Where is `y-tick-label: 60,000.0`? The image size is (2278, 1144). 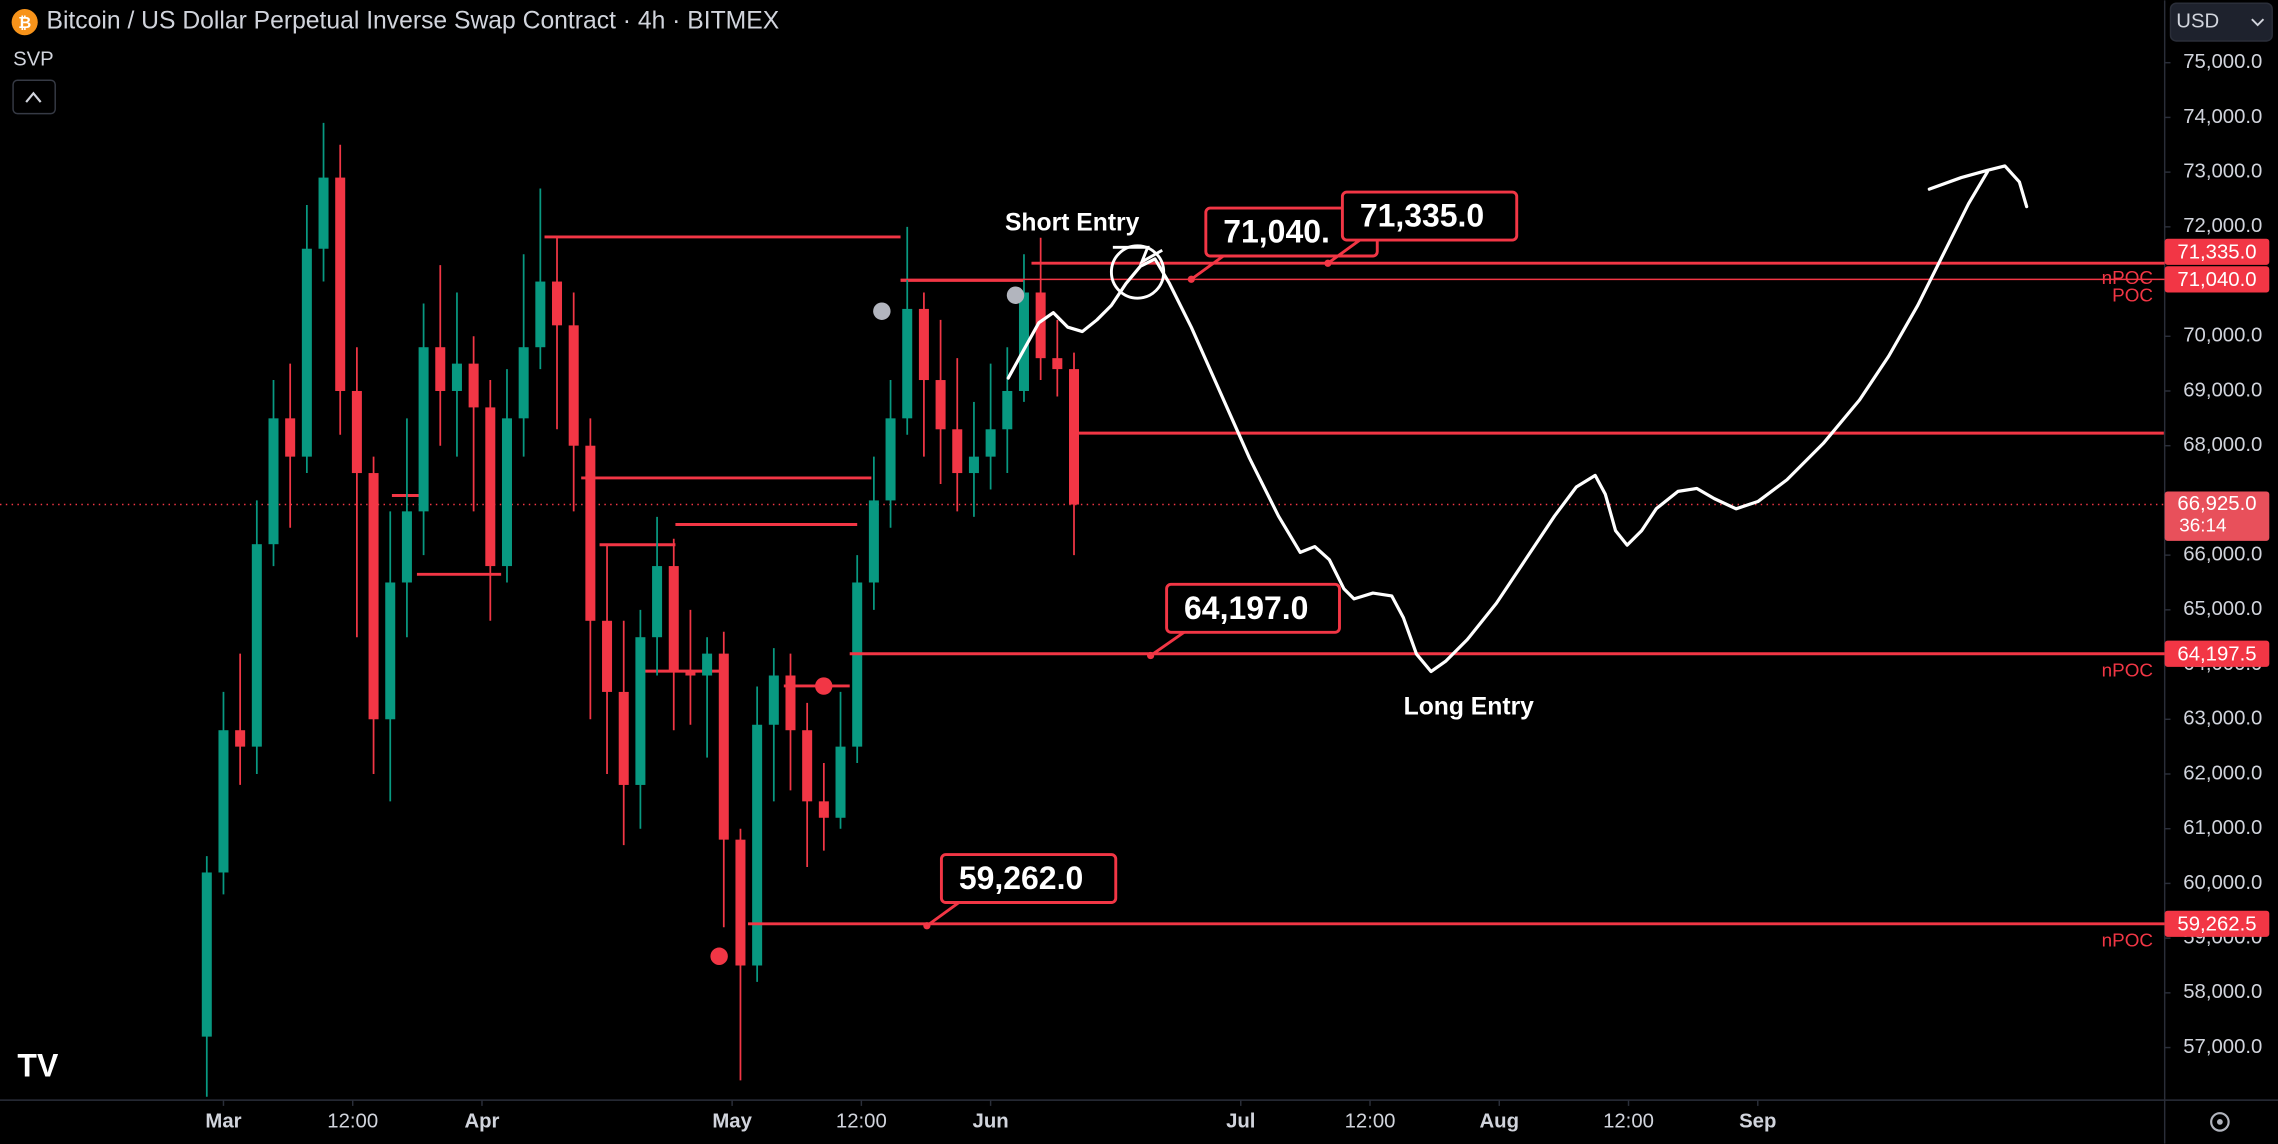
y-tick-label: 60,000.0 is located at coordinates (2222, 883).